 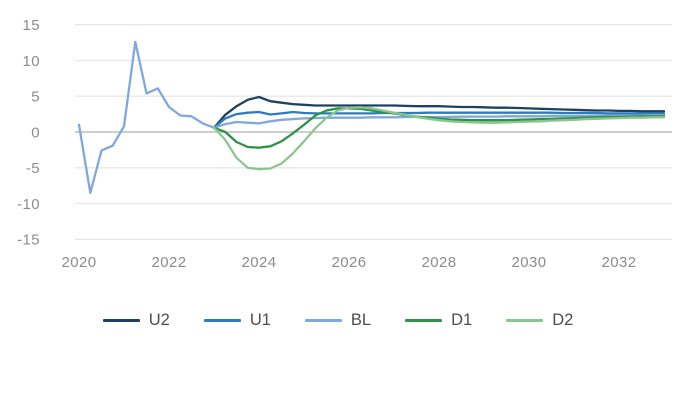 What do you see at coordinates (619, 262) in the screenshot?
I see `x-tick-label: 2032` at bounding box center [619, 262].